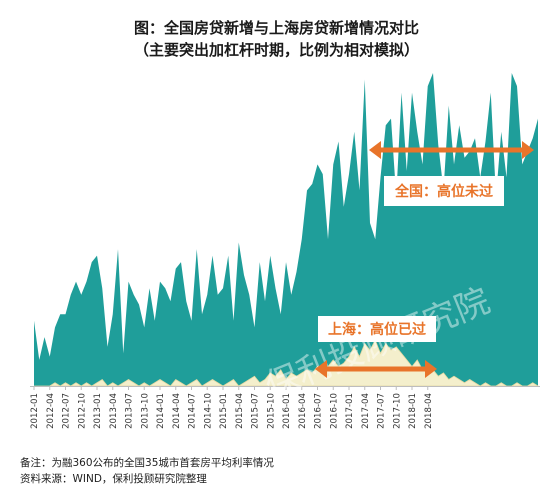  Describe the element at coordinates (350, 411) in the screenshot. I see `x-tick-label: 2017-01` at that location.